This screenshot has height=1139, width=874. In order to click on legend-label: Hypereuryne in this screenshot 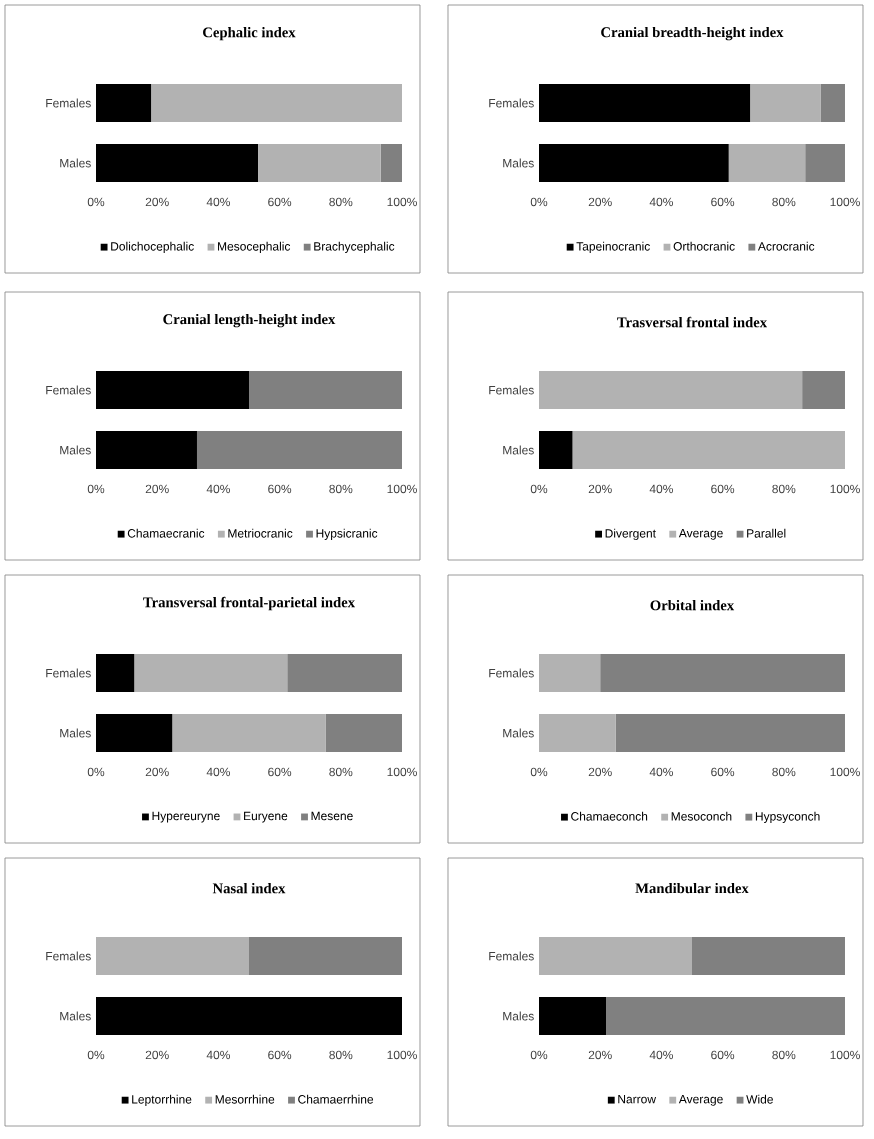, I will do `click(186, 817)`.